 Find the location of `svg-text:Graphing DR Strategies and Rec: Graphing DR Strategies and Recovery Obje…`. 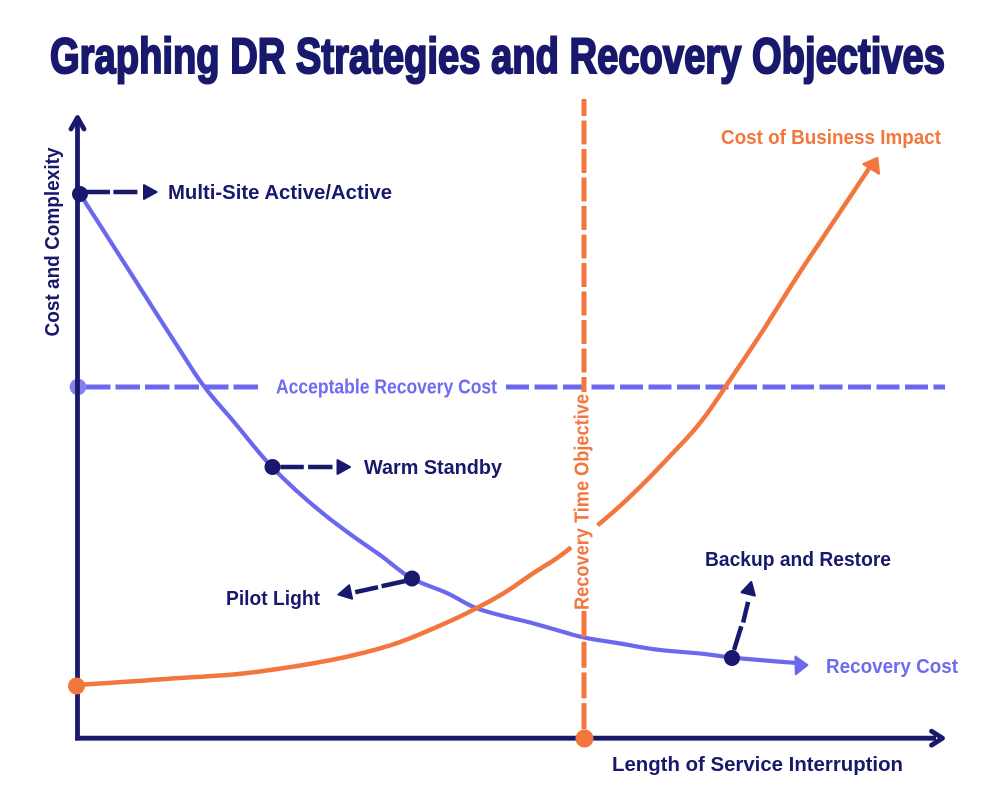

svg-text:Graphing DR Strategies and Rec: Graphing DR Strategies and Recovery Obje… is located at coordinates (497, 56).